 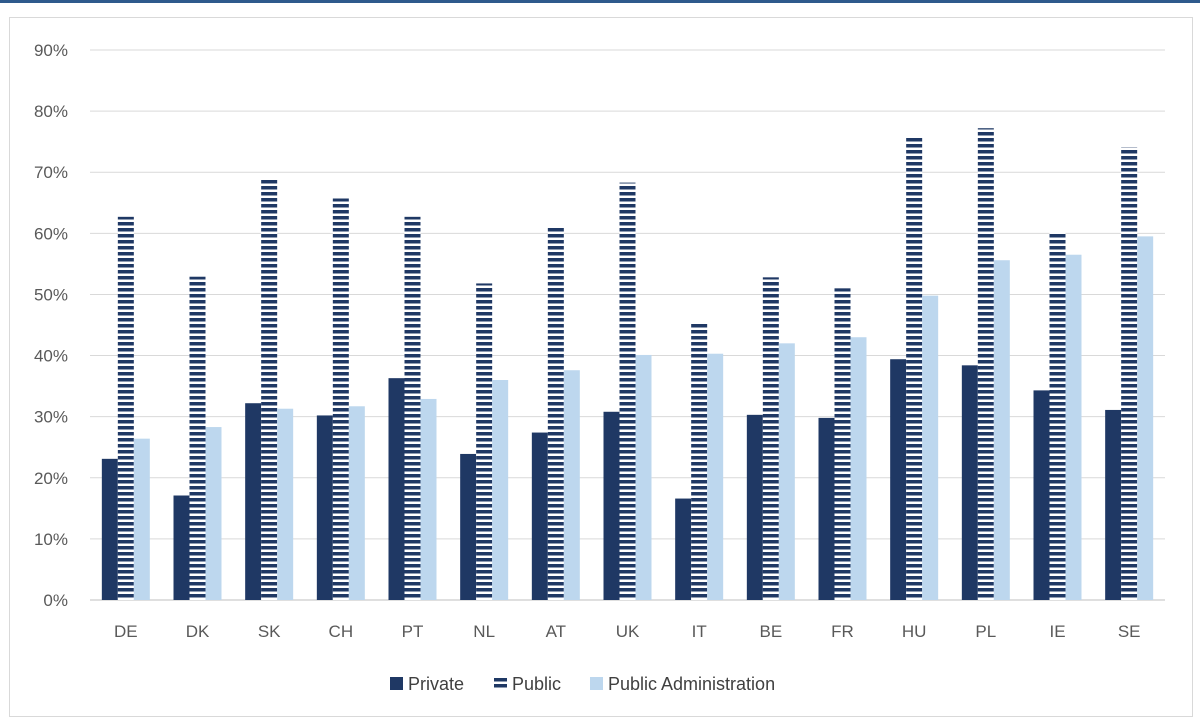 What do you see at coordinates (125, 408) in the screenshot?
I see `bar-public-de` at bounding box center [125, 408].